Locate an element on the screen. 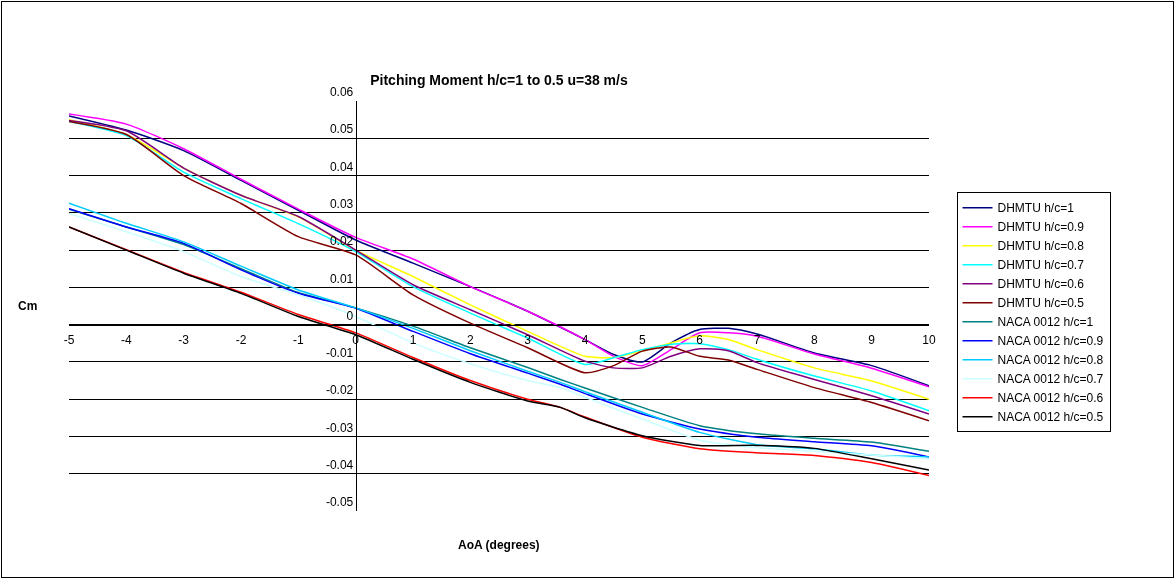 Image resolution: width=1175 pixels, height=579 pixels. legend-label: DHMTU h/c=0.7 is located at coordinates (1041, 265).